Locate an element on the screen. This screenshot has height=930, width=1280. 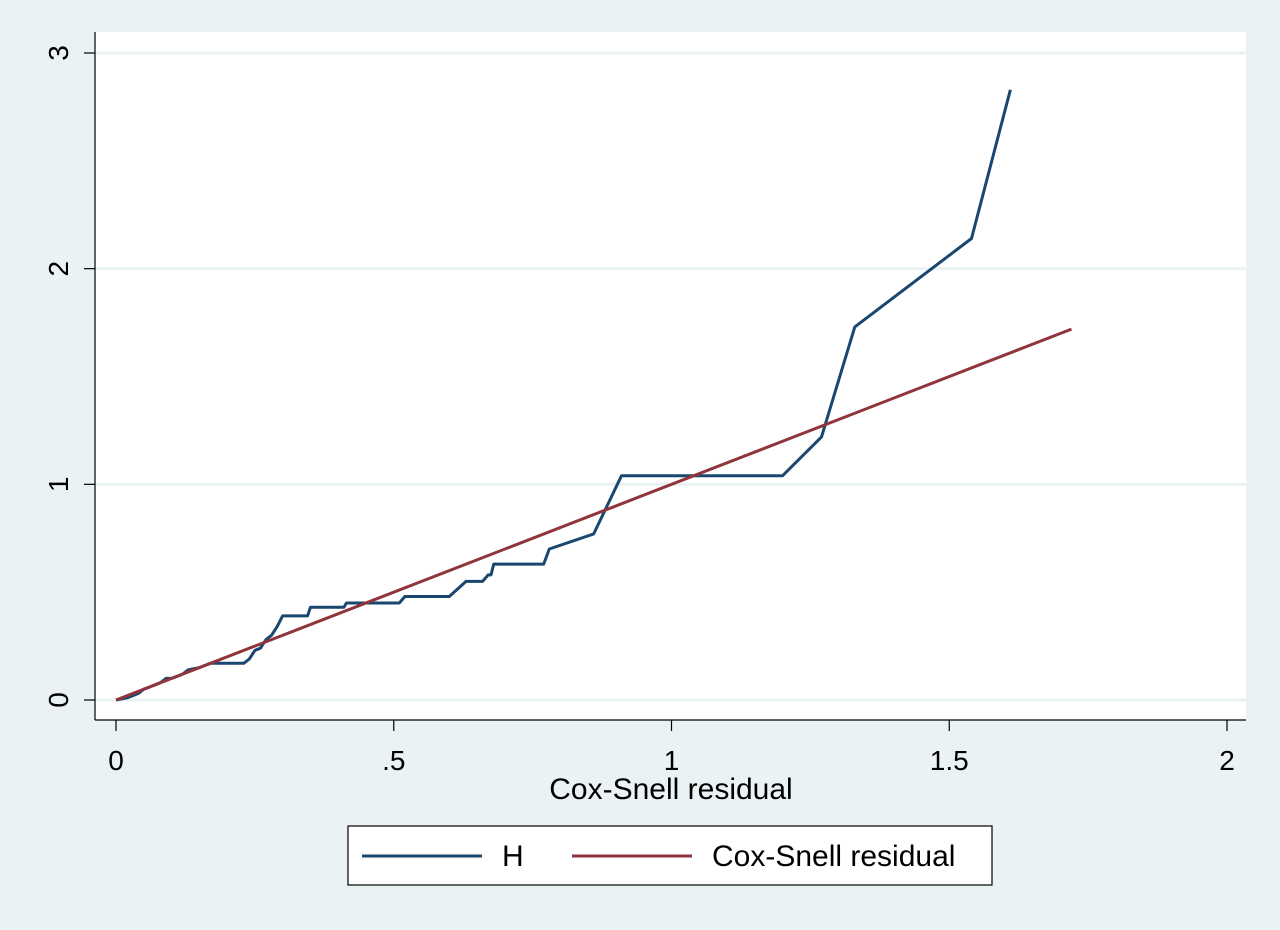
x-tick-label: 1 is located at coordinates (672, 760).